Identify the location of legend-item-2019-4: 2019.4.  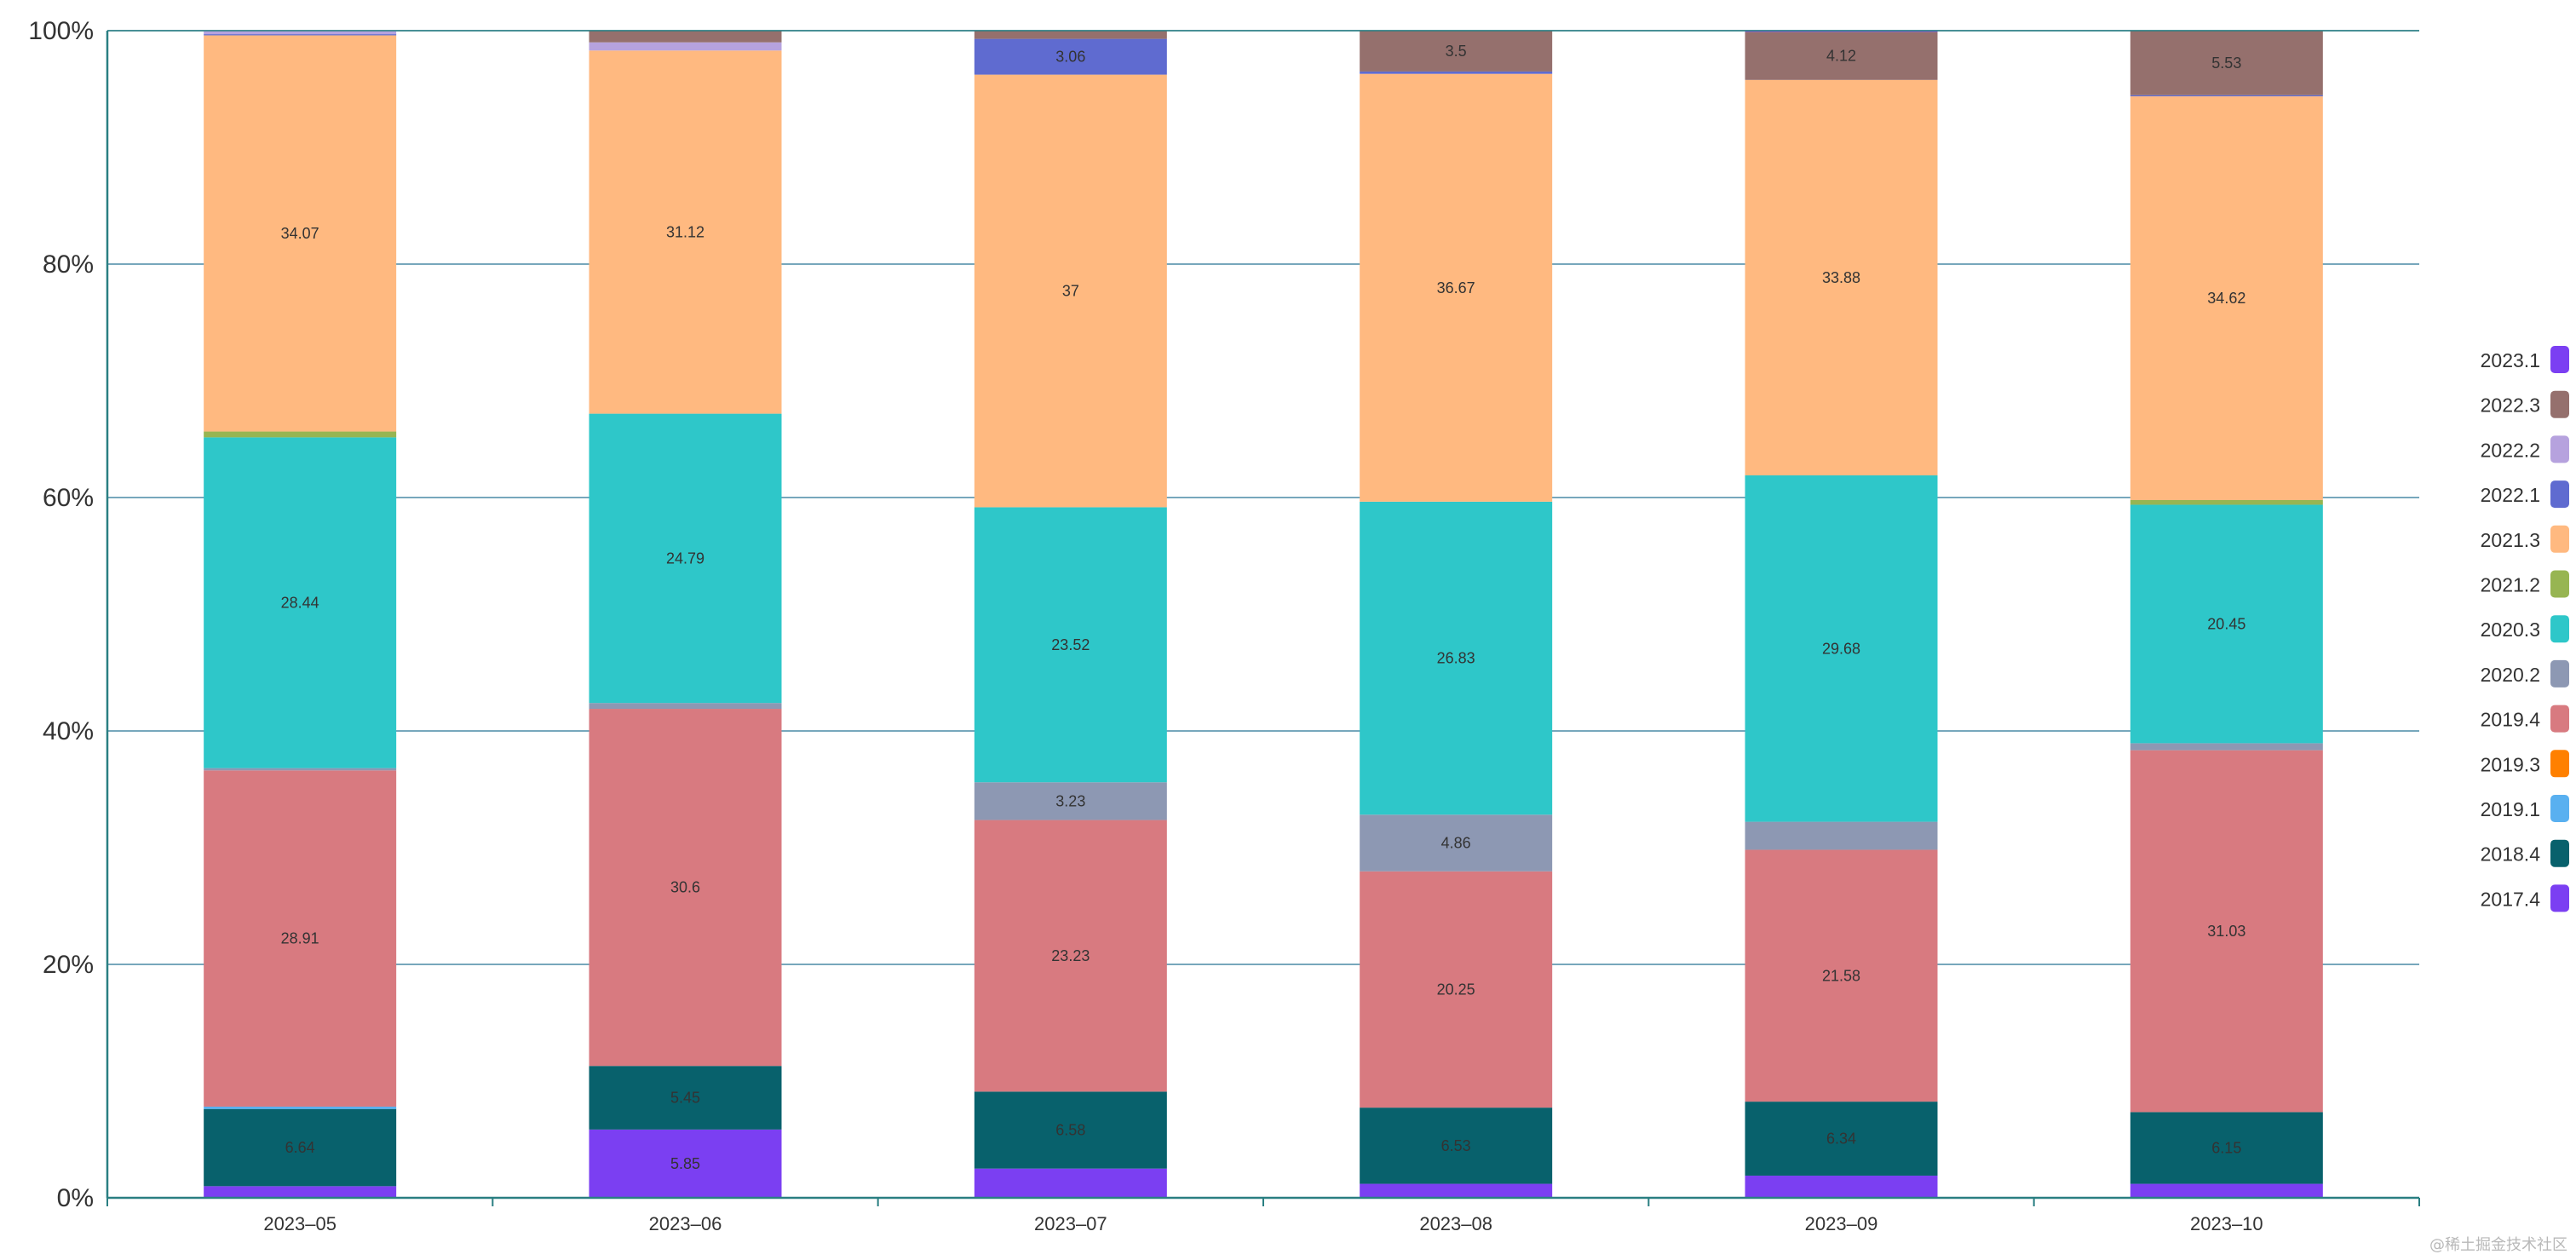
(2525, 719).